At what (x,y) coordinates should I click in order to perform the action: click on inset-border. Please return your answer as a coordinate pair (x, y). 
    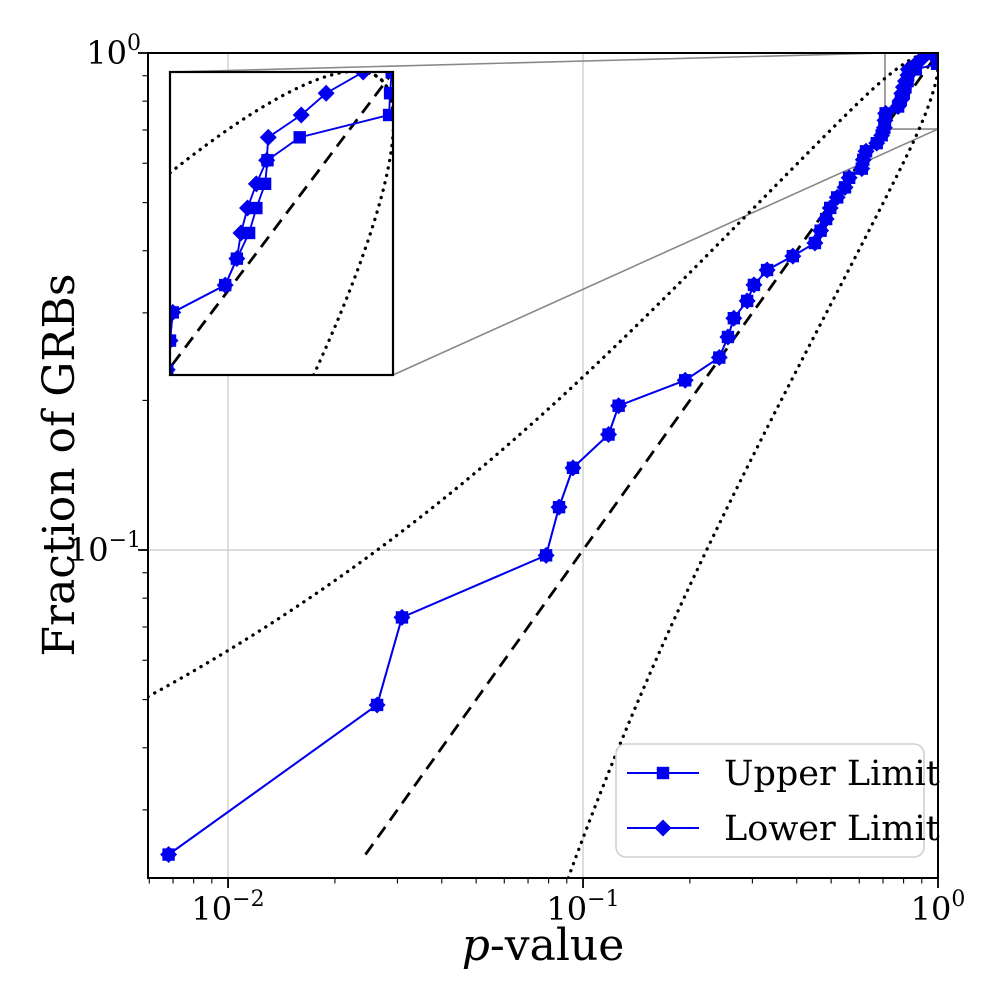
    Looking at the image, I should click on (281, 223).